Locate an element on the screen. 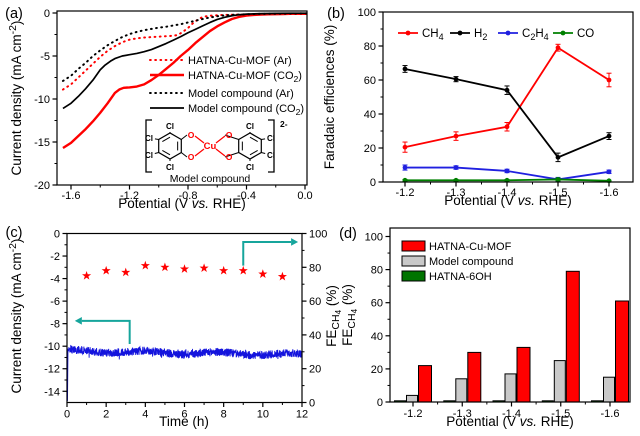  line-ch4 is located at coordinates (507, 97).